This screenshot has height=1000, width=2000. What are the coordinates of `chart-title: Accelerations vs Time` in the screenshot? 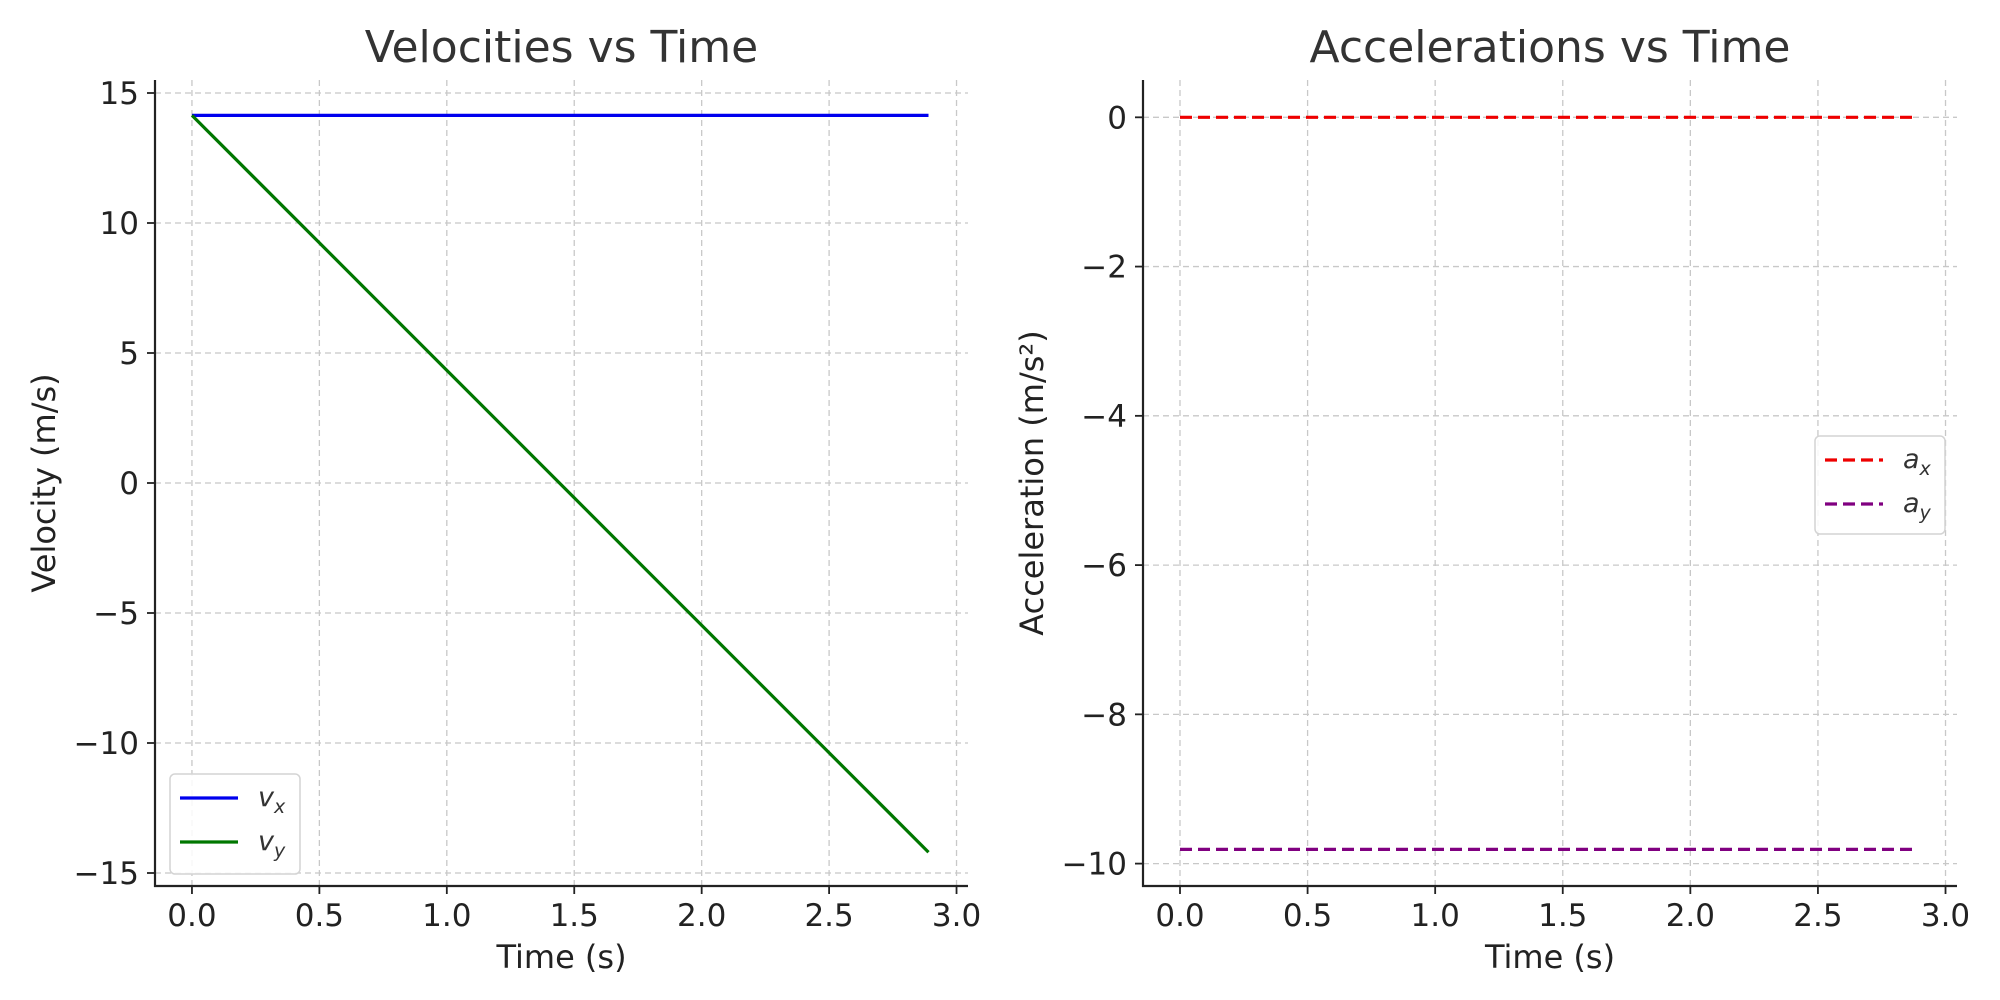 It's located at (1550, 47).